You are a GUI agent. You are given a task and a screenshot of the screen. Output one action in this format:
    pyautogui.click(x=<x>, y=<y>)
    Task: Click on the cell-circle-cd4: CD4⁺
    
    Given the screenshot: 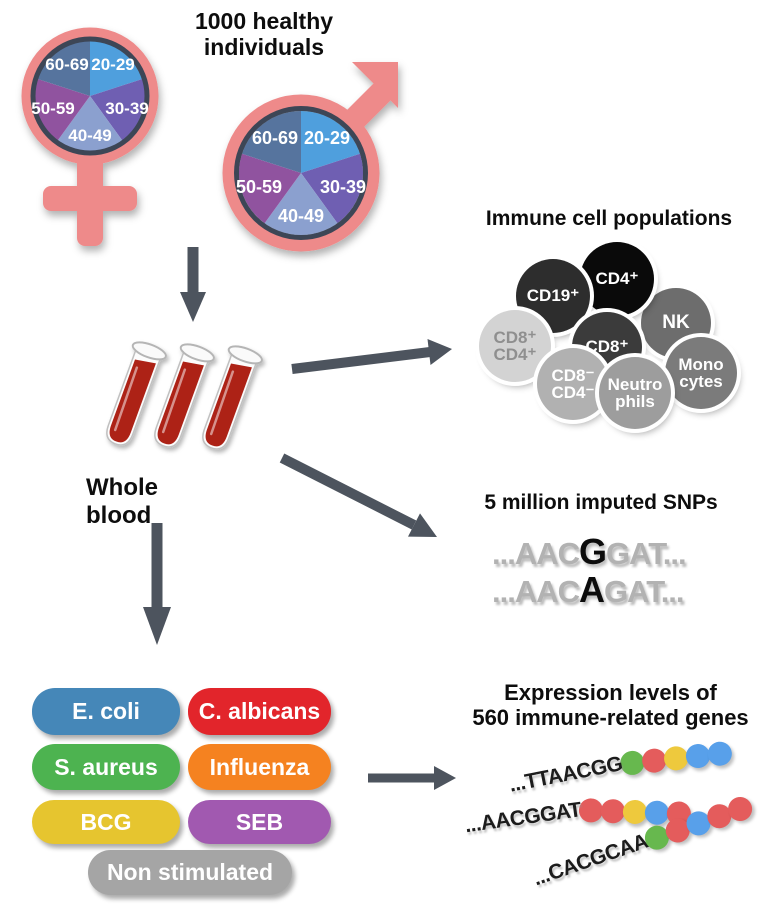 What is the action you would take?
    pyautogui.click(x=617, y=279)
    